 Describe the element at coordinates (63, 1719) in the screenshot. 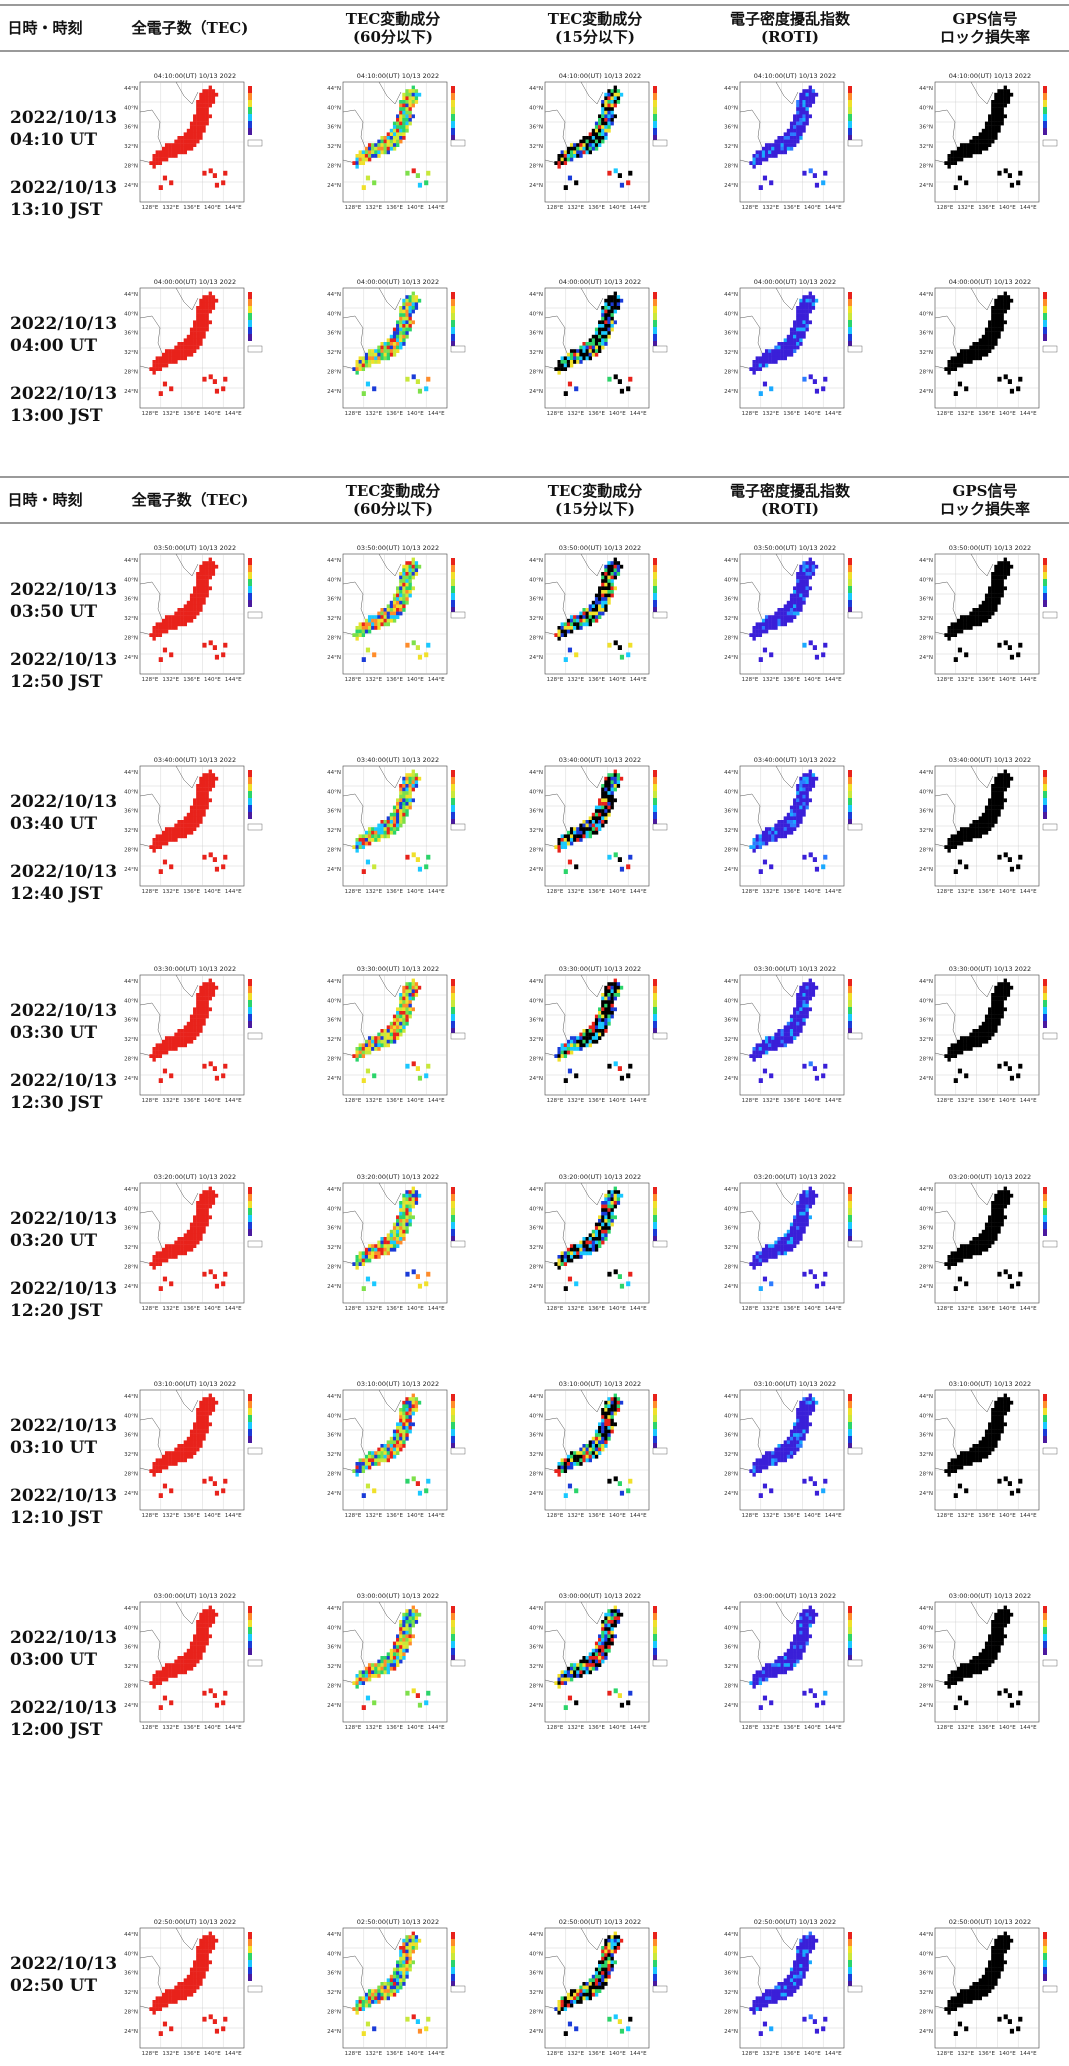

I see `jst-time: 2022/10/13 12:00 JST` at that location.